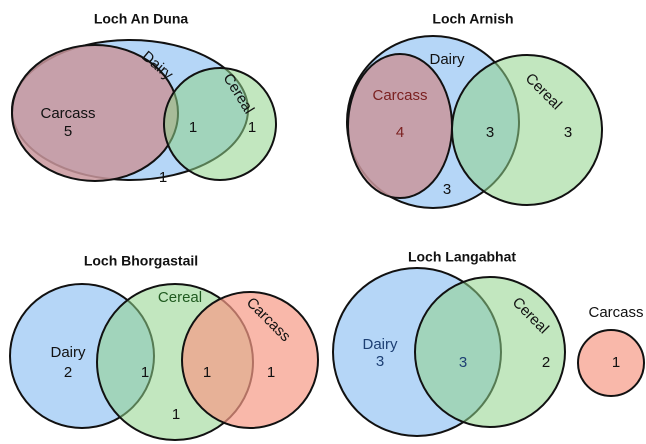 The width and height of the screenshot is (646, 444). What do you see at coordinates (141, 19) in the screenshot?
I see `panel-title: Loch An Duna` at bounding box center [141, 19].